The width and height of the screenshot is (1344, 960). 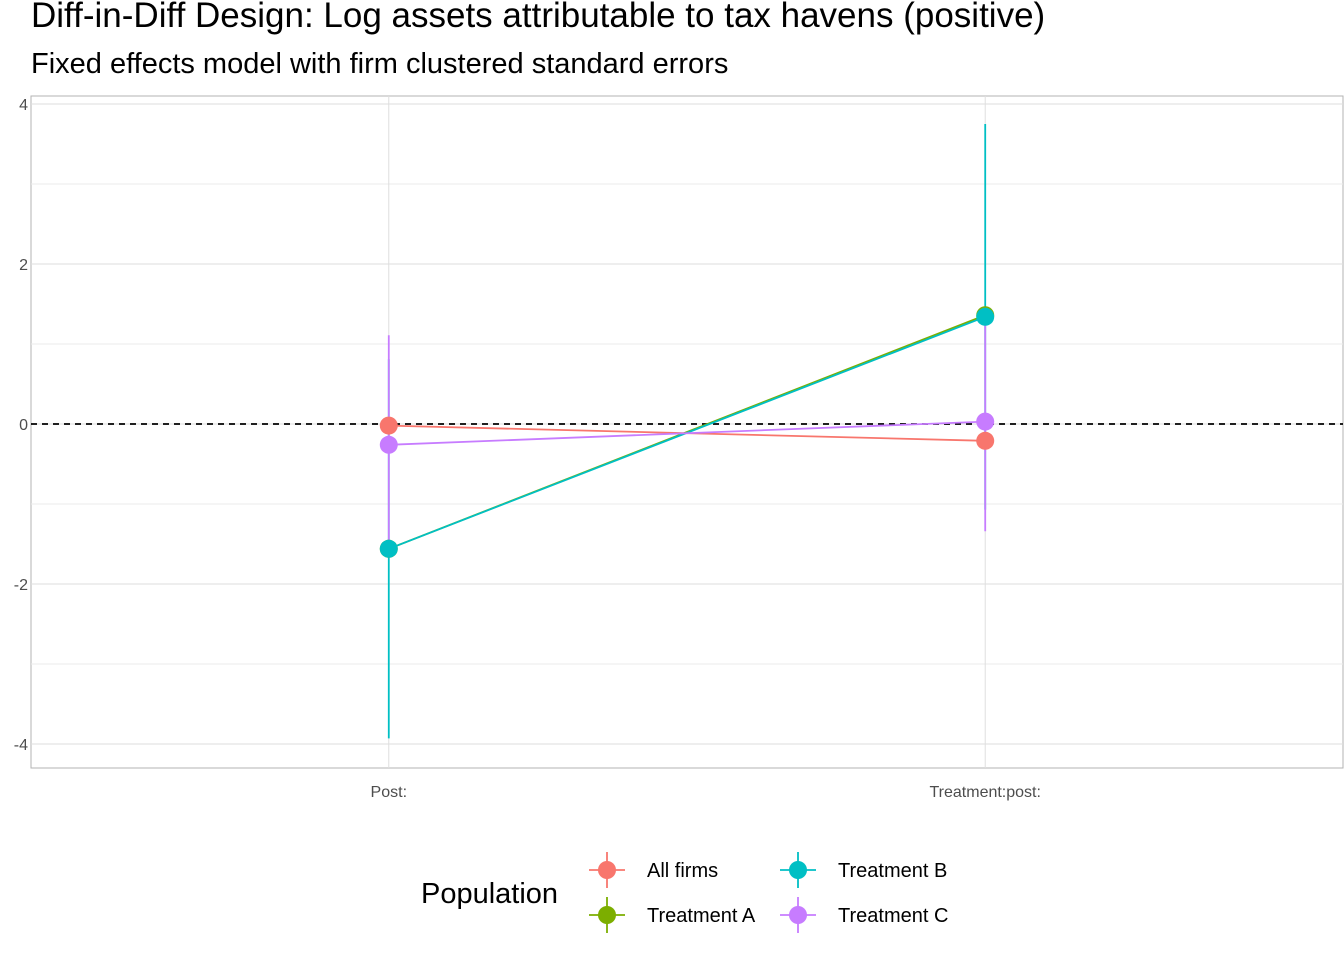 What do you see at coordinates (389, 792) in the screenshot?
I see `x-tick-label: Post:` at bounding box center [389, 792].